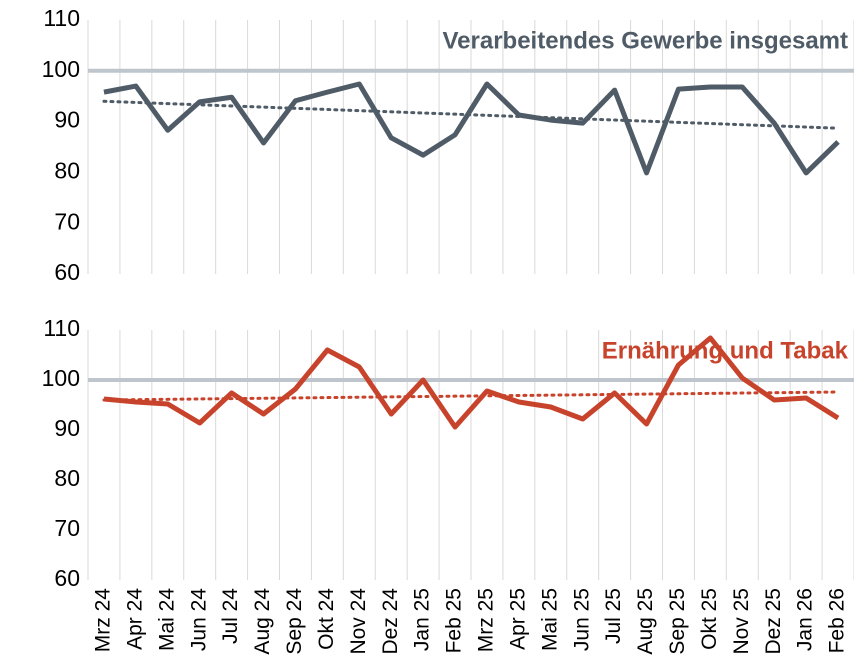 This screenshot has width=854, height=672. What do you see at coordinates (198, 619) in the screenshot?
I see `x-tick-label: Jun 24` at bounding box center [198, 619].